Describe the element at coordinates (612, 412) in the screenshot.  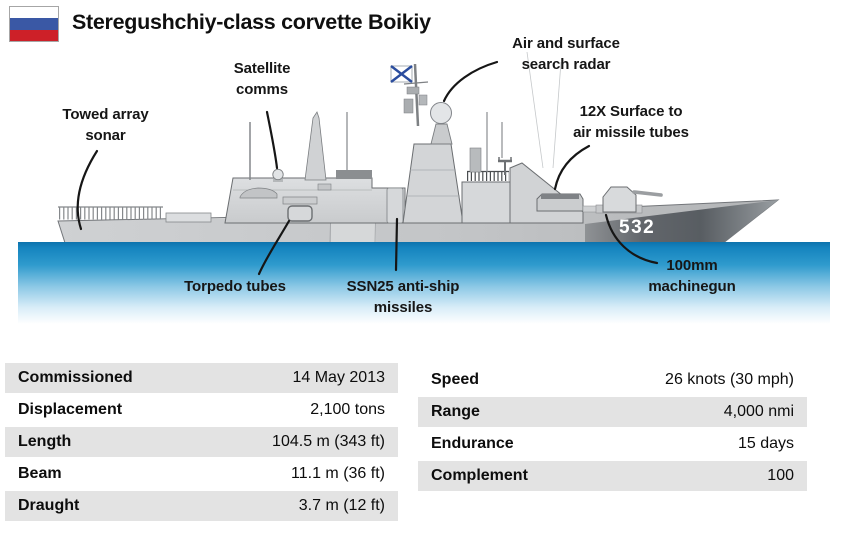
I see `table-row: Range 4,000 nmi` at that location.